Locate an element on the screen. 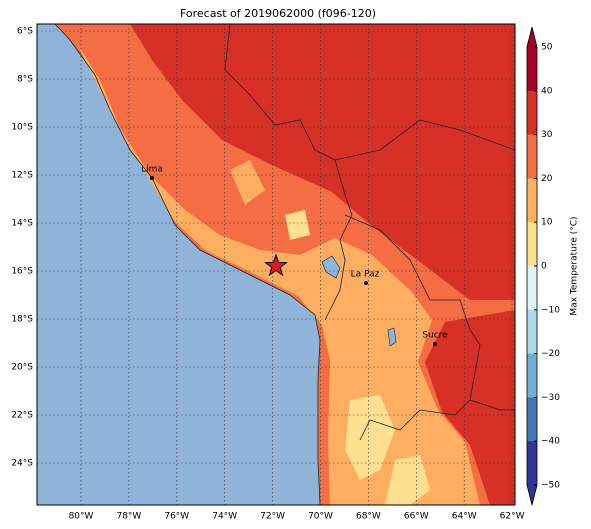 The image size is (591, 529). colorbar-tick-label: 30 is located at coordinates (547, 135).